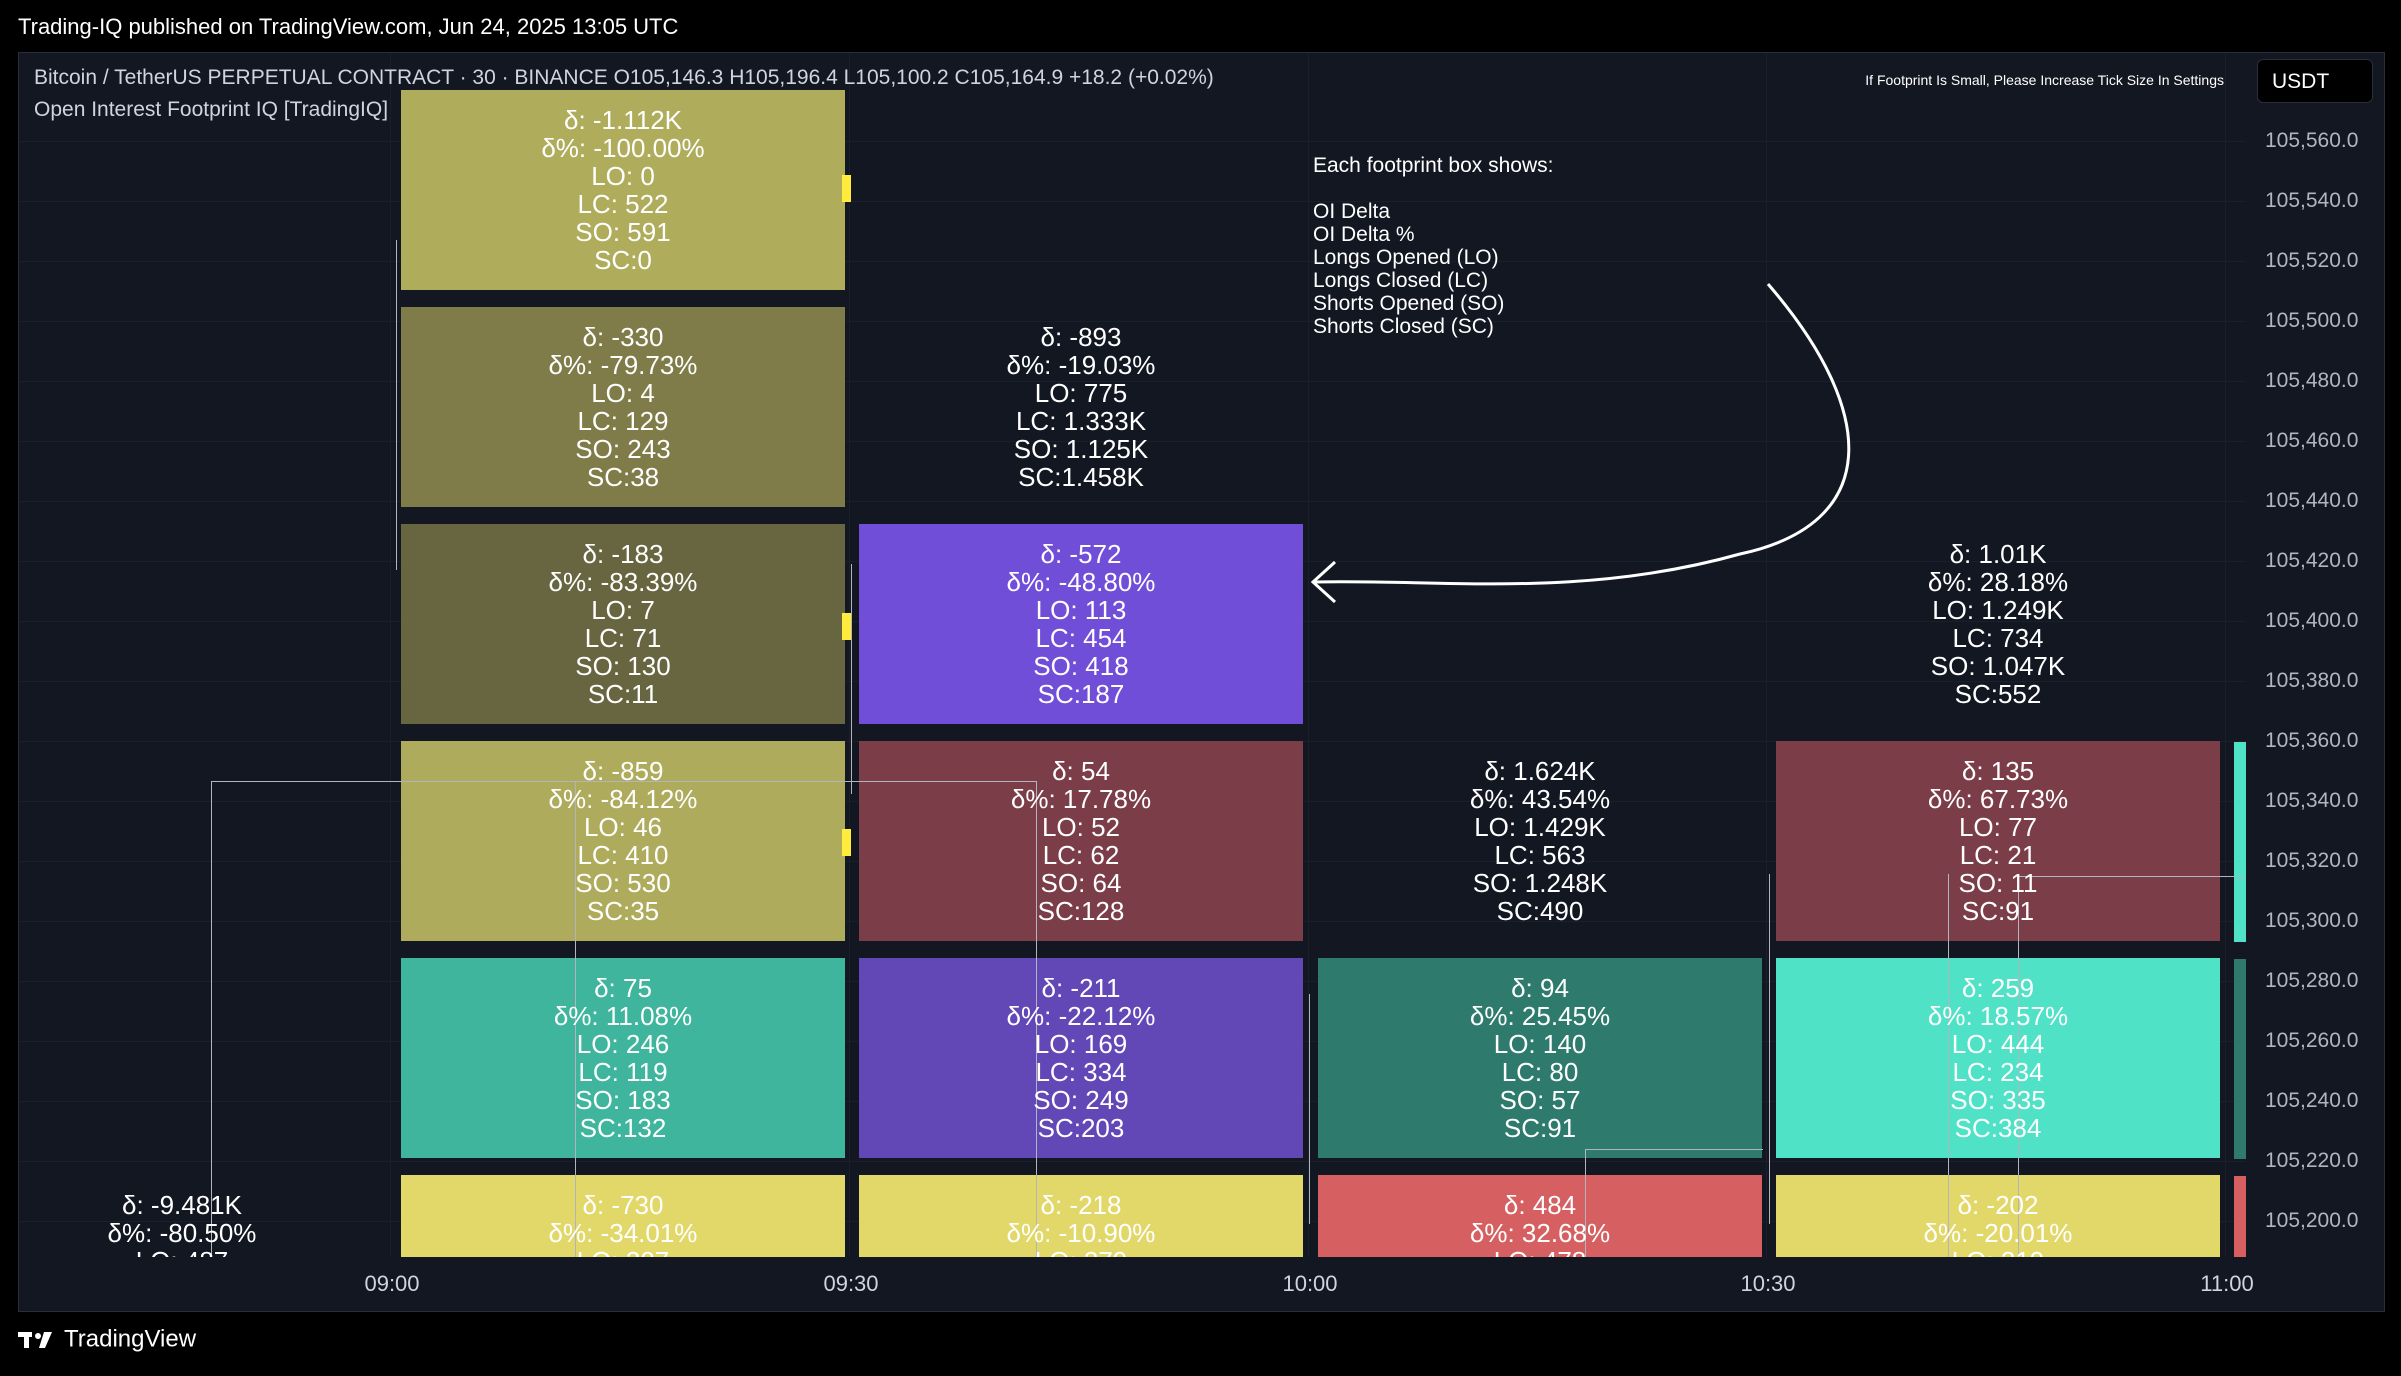  Describe the element at coordinates (1137, 1283) in the screenshot. I see `time-axis: 09:00 09:30 10:00 10:30 11:00` at that location.